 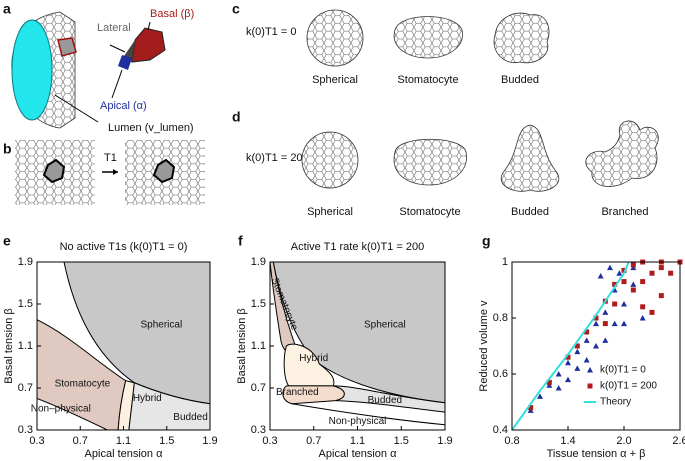 What do you see at coordinates (236, 117) in the screenshot?
I see `panel-letter: d` at bounding box center [236, 117].